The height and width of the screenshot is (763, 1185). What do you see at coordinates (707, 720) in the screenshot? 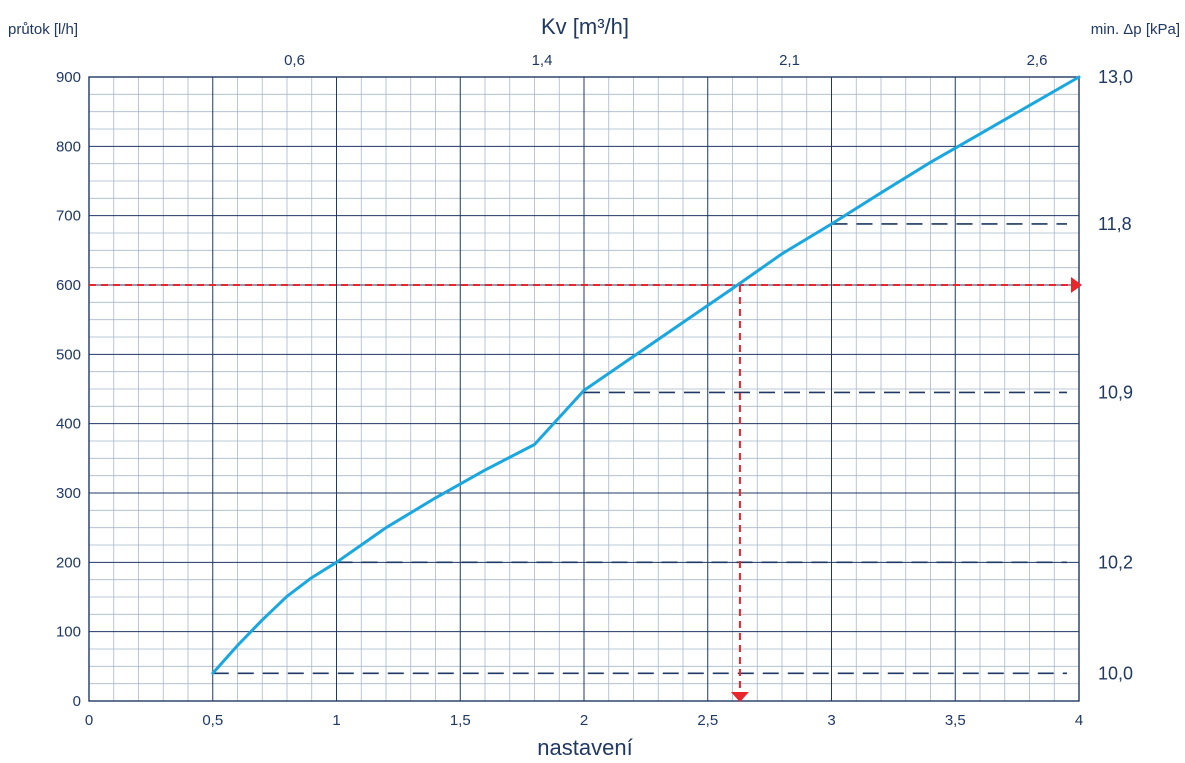
I see `x-tick-label: 2,5` at bounding box center [707, 720].